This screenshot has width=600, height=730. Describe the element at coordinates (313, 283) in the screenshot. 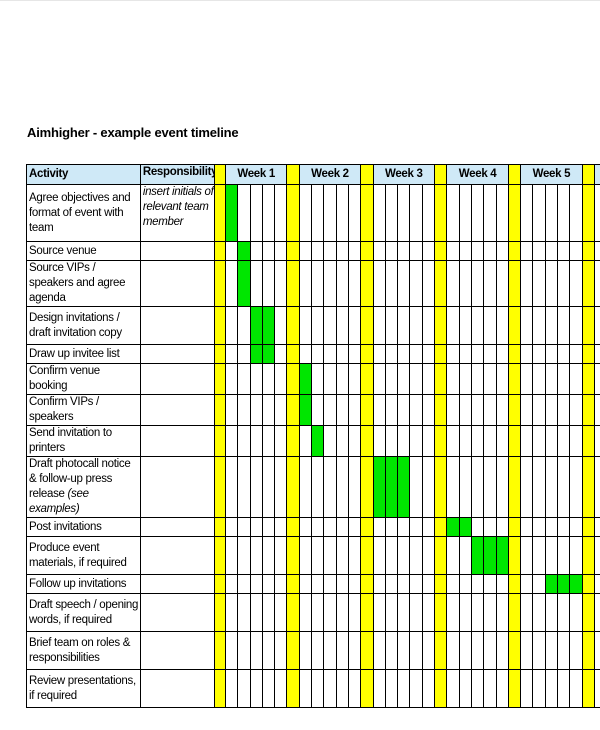

I see `table-row: Source VIPs / speakers and agree agenda` at that location.